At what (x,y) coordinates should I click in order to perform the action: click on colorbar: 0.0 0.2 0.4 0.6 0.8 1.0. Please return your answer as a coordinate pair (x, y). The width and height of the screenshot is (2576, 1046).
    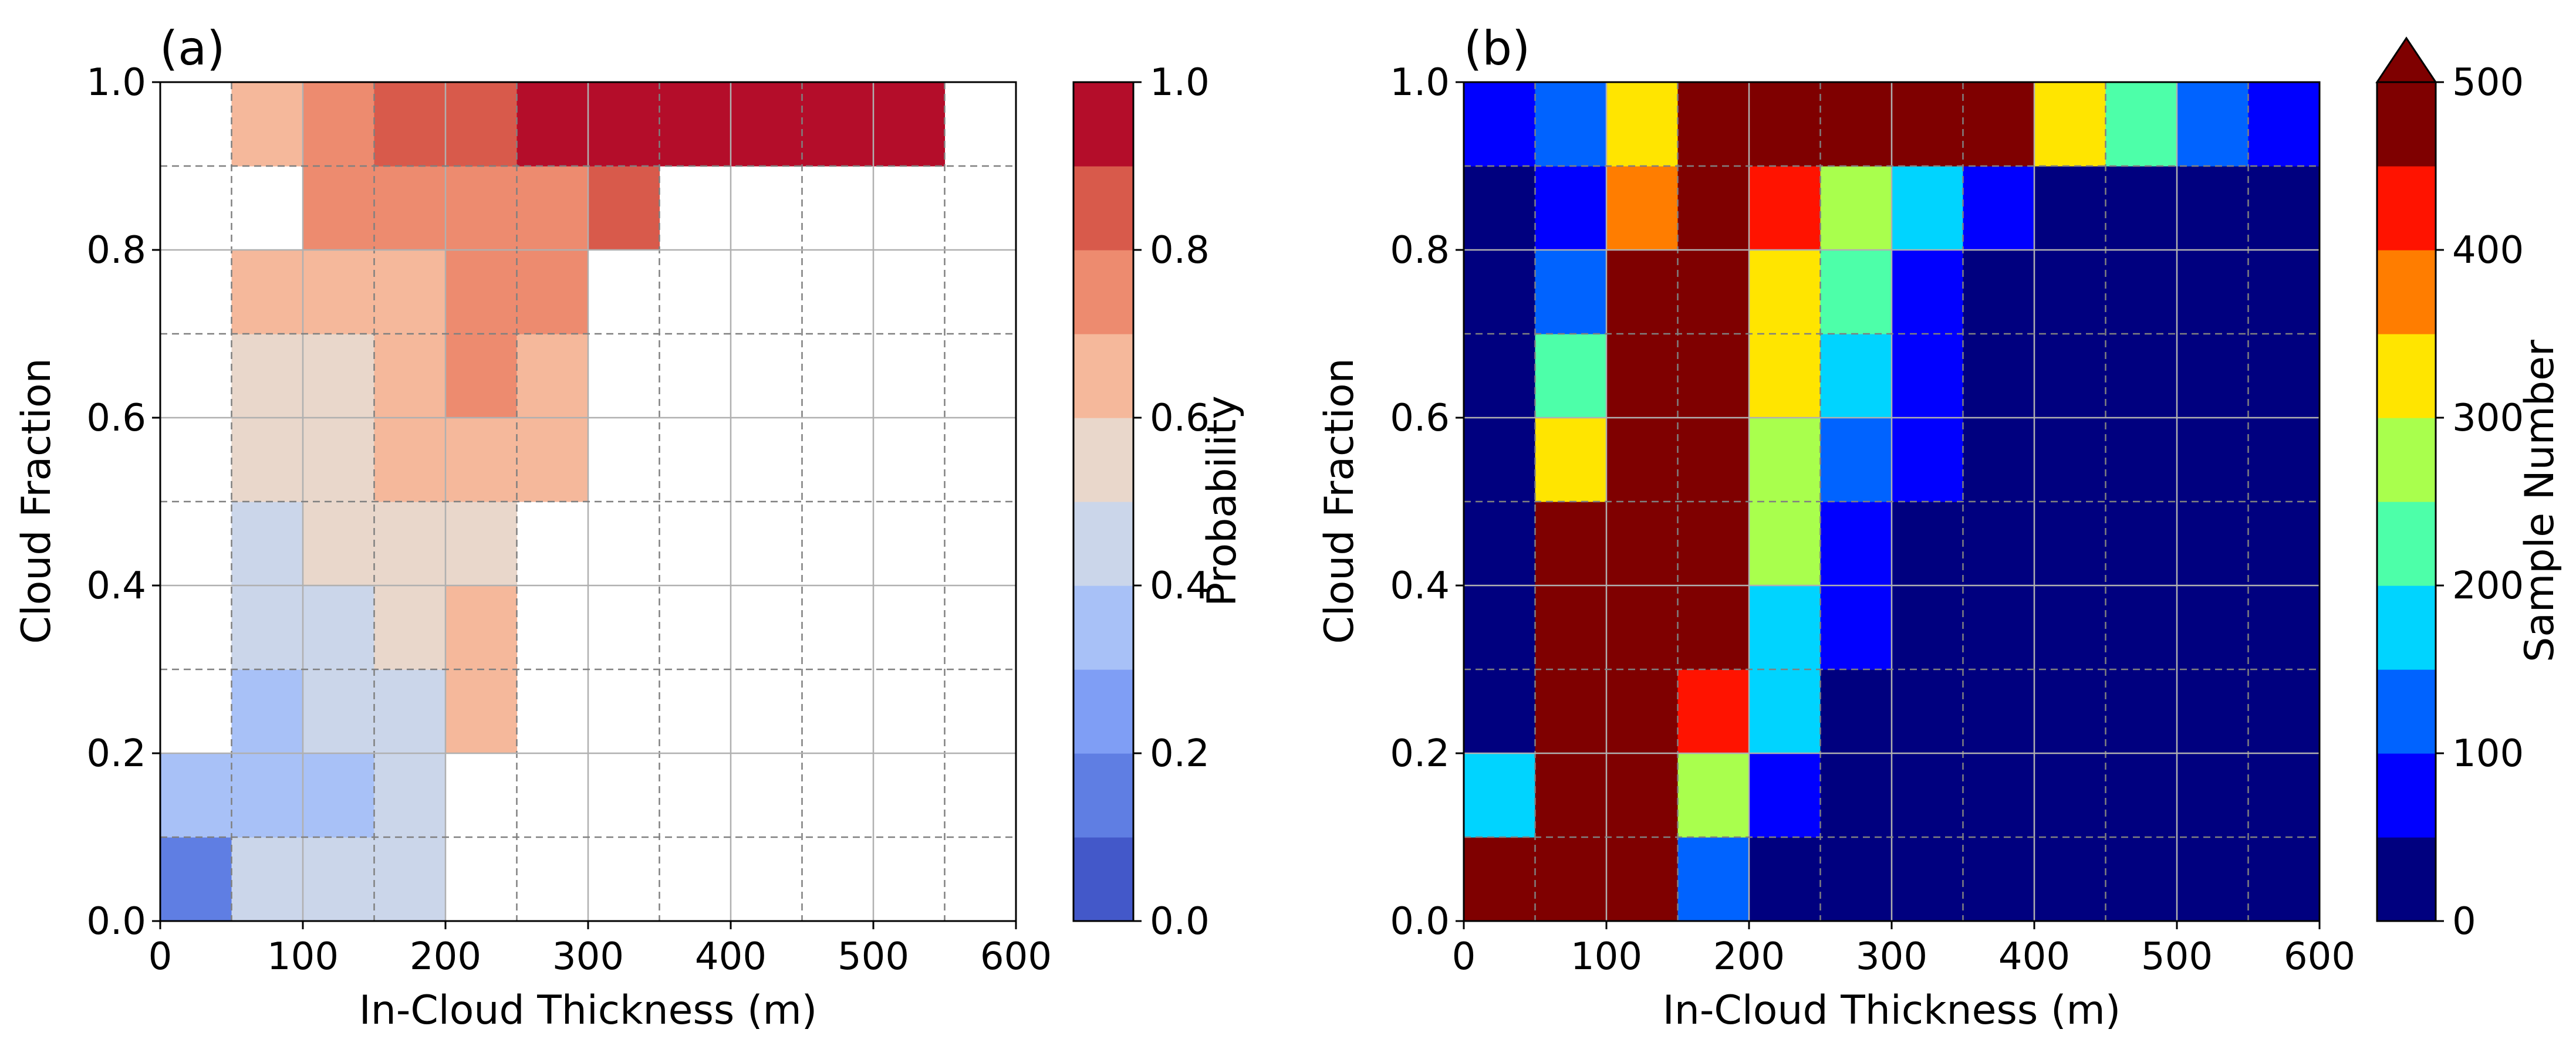
    Looking at the image, I should click on (1141, 502).